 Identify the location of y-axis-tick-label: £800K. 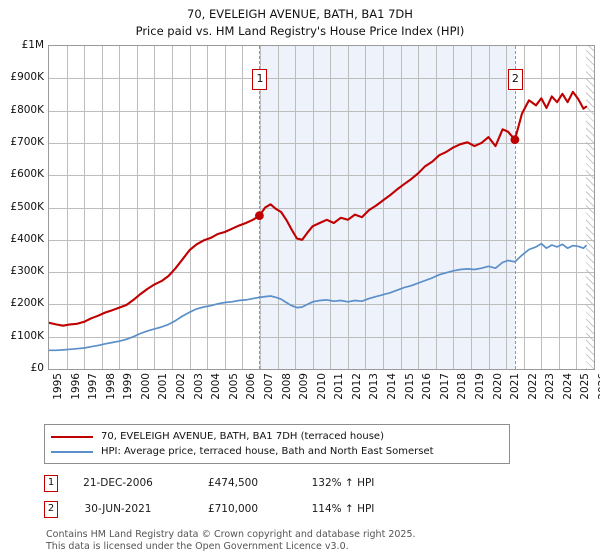
(27, 109).